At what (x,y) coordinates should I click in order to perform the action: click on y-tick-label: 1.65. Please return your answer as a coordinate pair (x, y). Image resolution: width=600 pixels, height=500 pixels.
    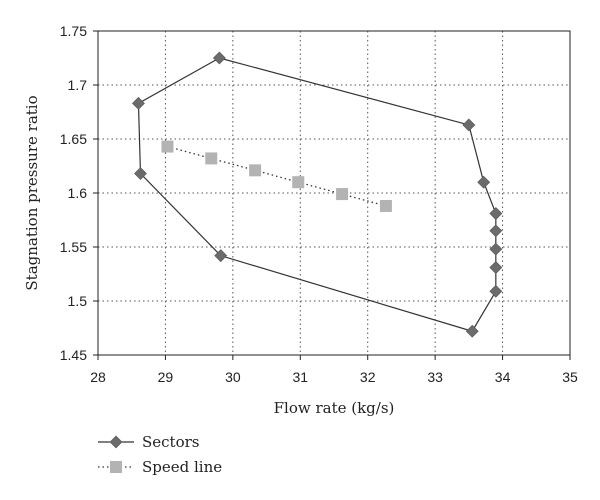
    Looking at the image, I should click on (73, 139).